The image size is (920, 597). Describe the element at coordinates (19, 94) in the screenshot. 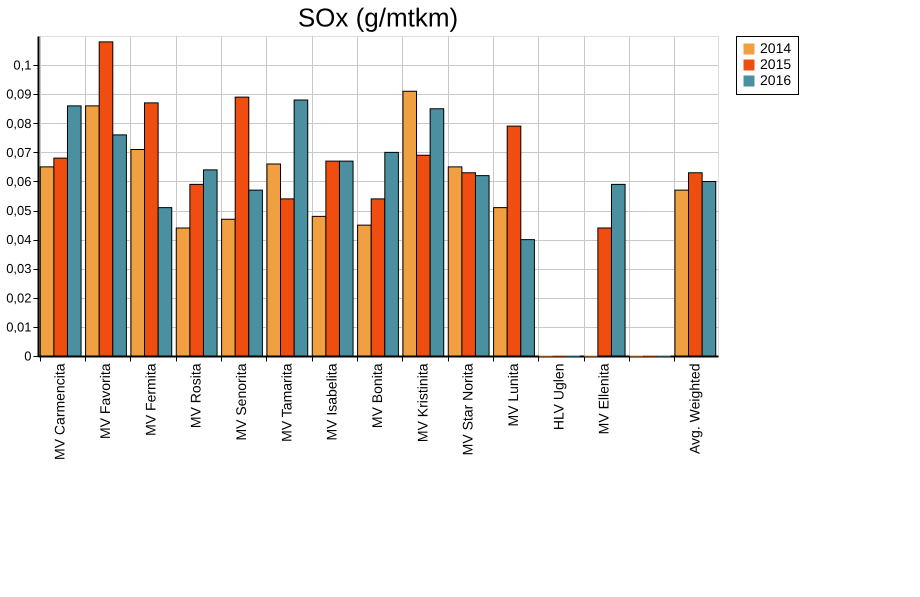

I see `y-tick-label: 0,09` at that location.